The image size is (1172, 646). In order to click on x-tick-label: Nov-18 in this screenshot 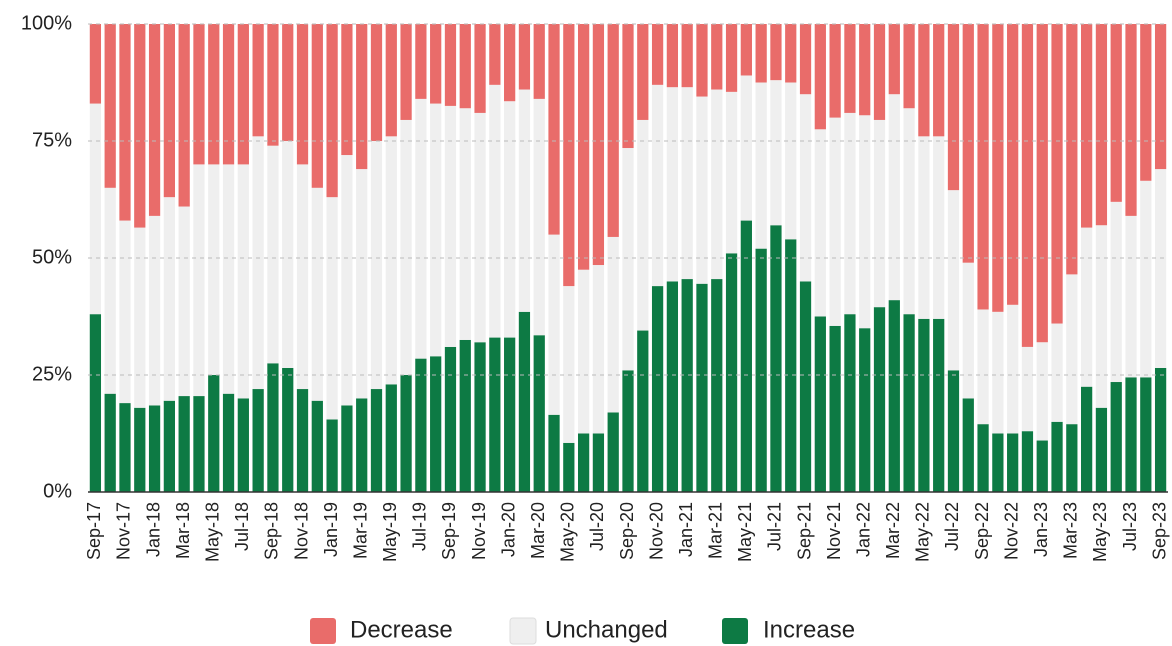, I will do `click(301, 531)`.